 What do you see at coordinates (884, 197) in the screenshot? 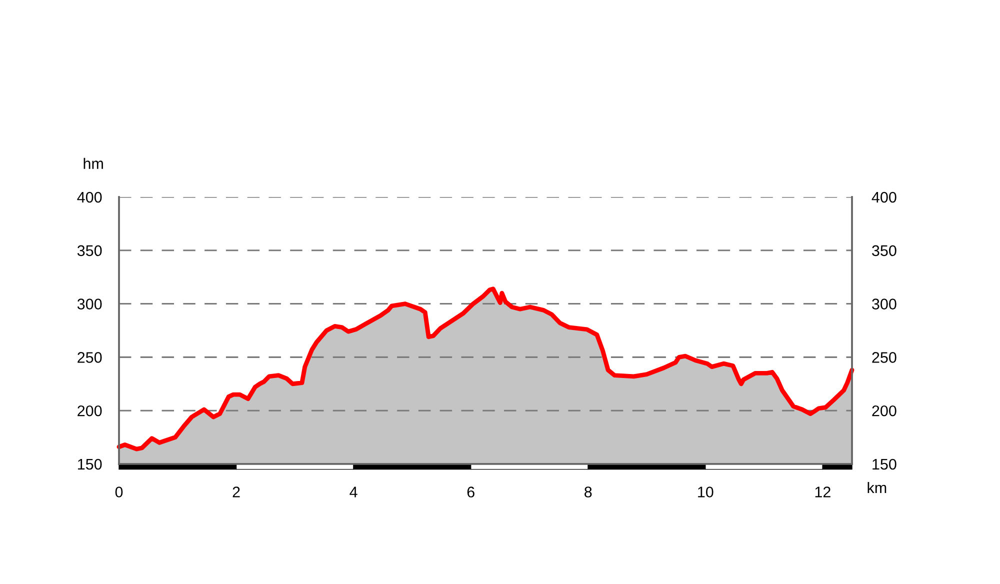
I see `y2-tick-label: 400` at bounding box center [884, 197].